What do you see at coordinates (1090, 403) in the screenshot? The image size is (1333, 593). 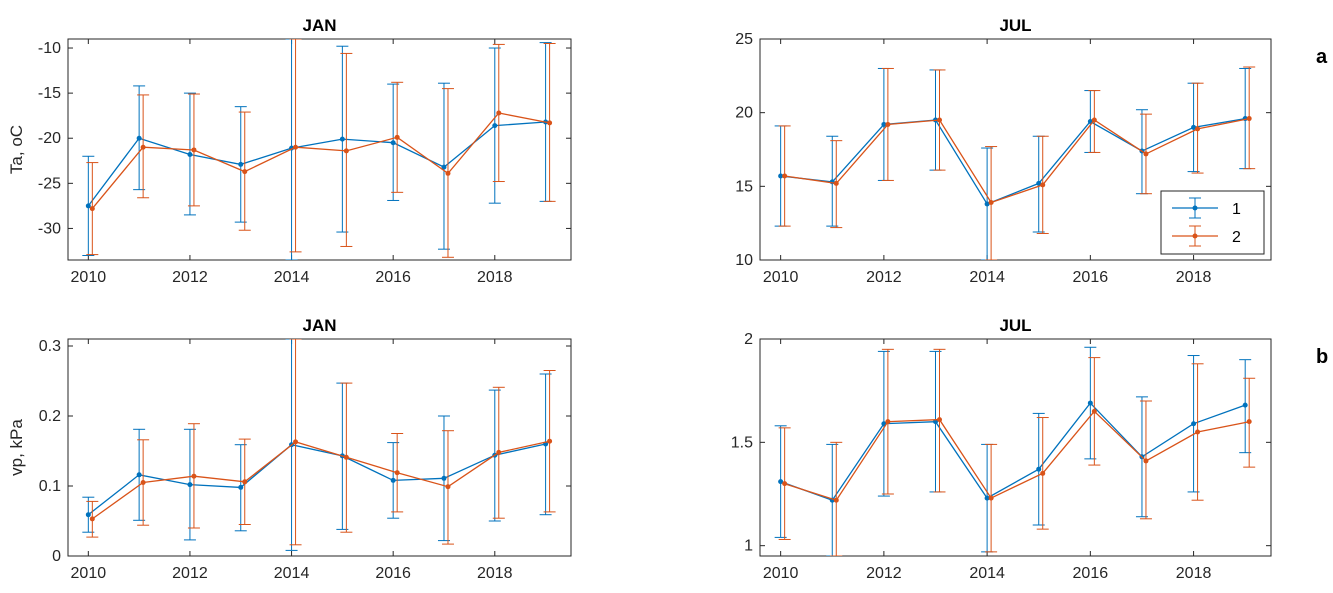 I see `data-point-1-vp-jul-2016` at bounding box center [1090, 403].